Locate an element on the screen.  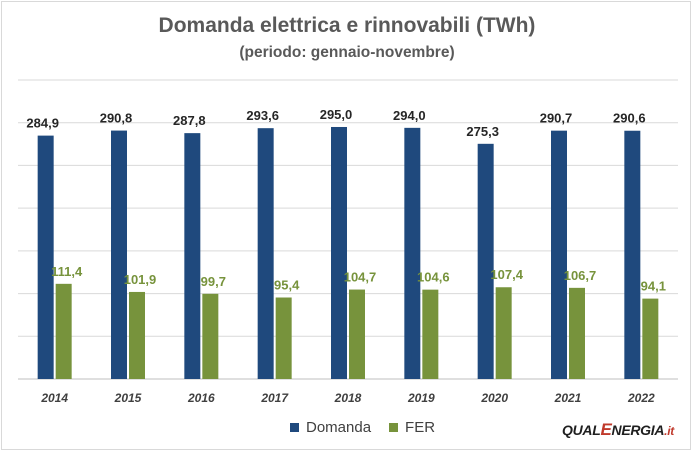
x-tick-label: 2016 is located at coordinates (201, 398).